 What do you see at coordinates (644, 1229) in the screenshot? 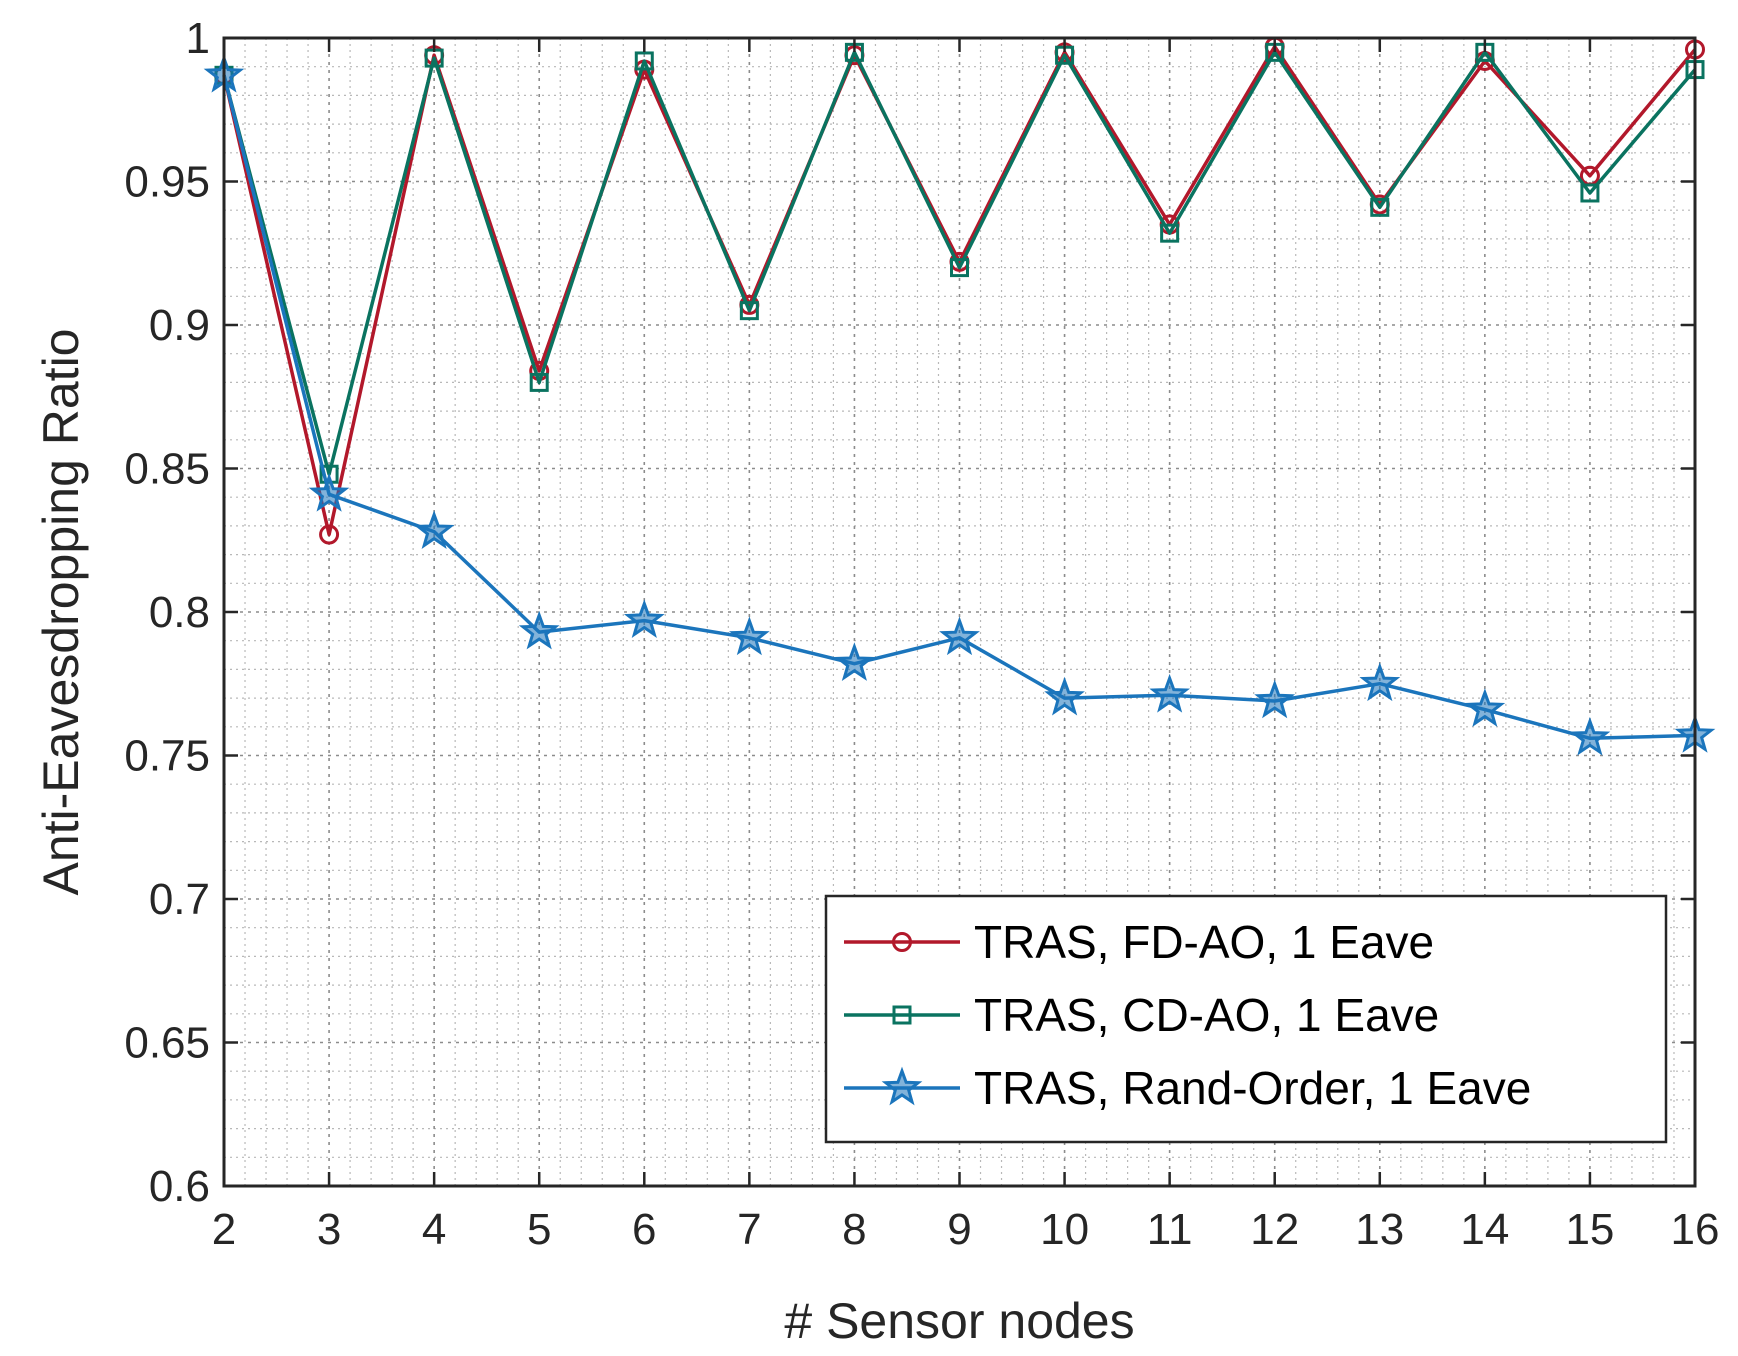
I see `x-tick-label: 6` at bounding box center [644, 1229].